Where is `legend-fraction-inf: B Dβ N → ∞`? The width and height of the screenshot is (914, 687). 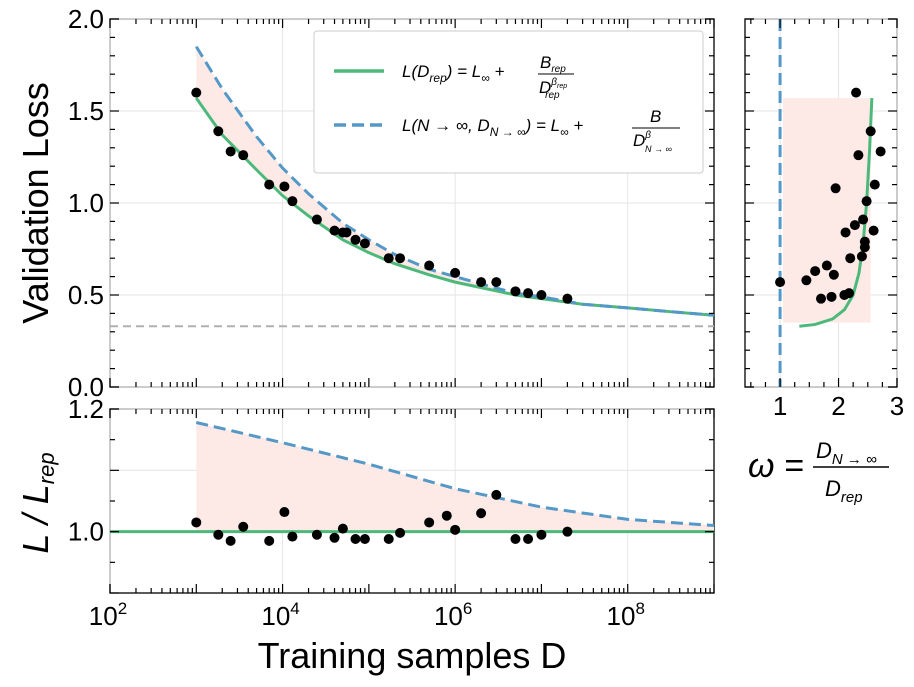 legend-fraction-inf: B Dβ N → ∞ is located at coordinates (656, 130).